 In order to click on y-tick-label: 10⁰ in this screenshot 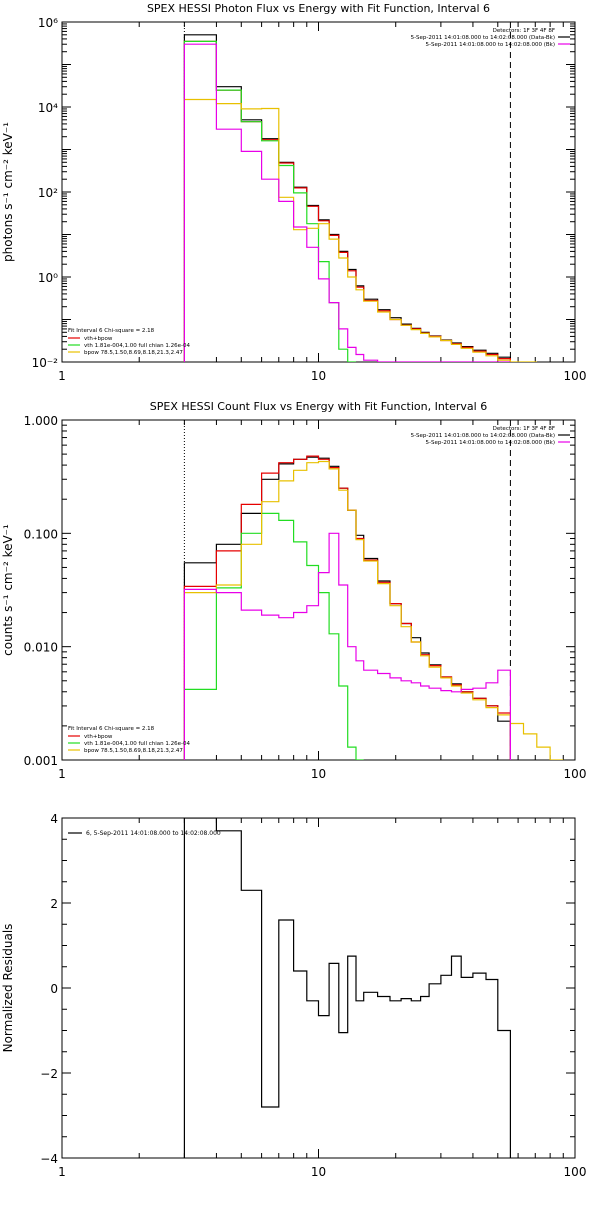, I will do `click(48, 278)`.